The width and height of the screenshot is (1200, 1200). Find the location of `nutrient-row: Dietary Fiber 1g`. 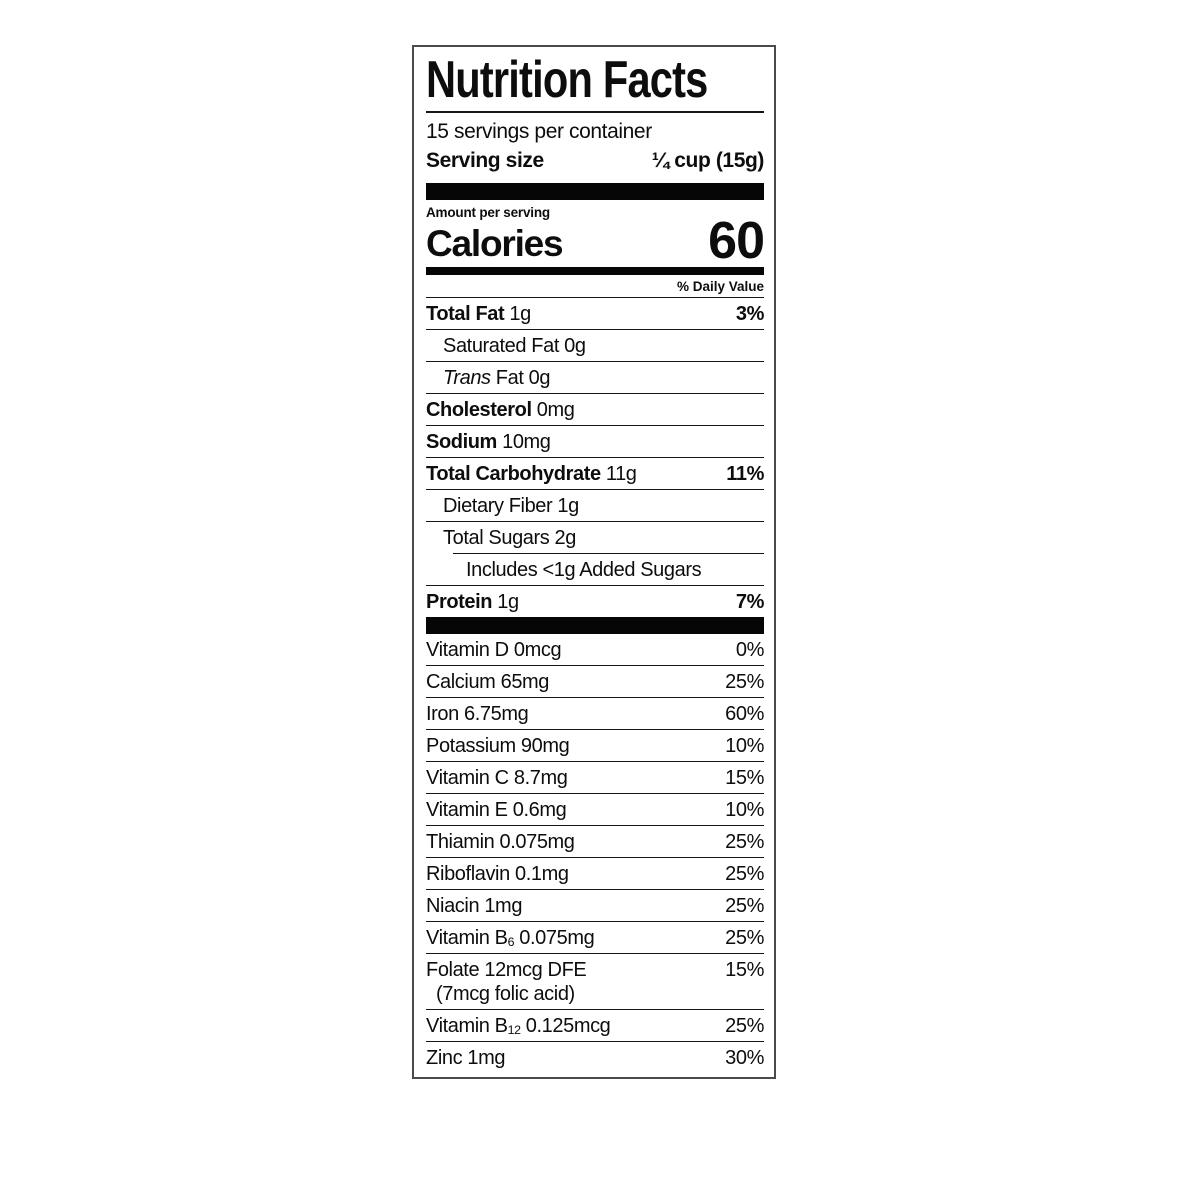

nutrient-row: Dietary Fiber 1g is located at coordinates (595, 505).